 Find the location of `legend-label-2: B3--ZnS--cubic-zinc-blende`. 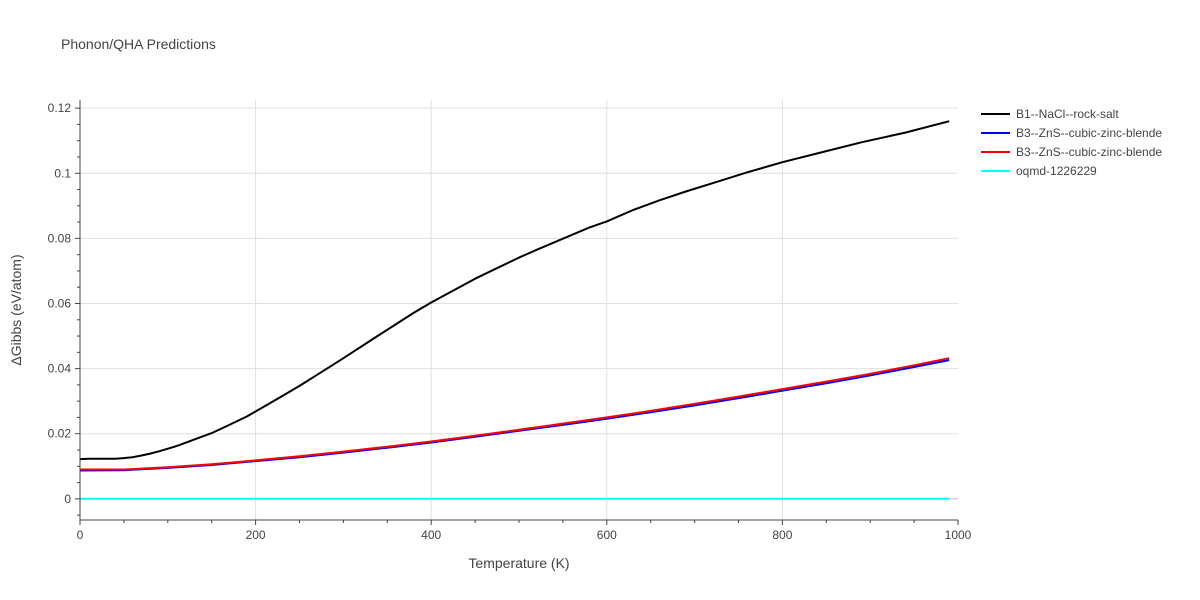

legend-label-2: B3--ZnS--cubic-zinc-blende is located at coordinates (1089, 152).